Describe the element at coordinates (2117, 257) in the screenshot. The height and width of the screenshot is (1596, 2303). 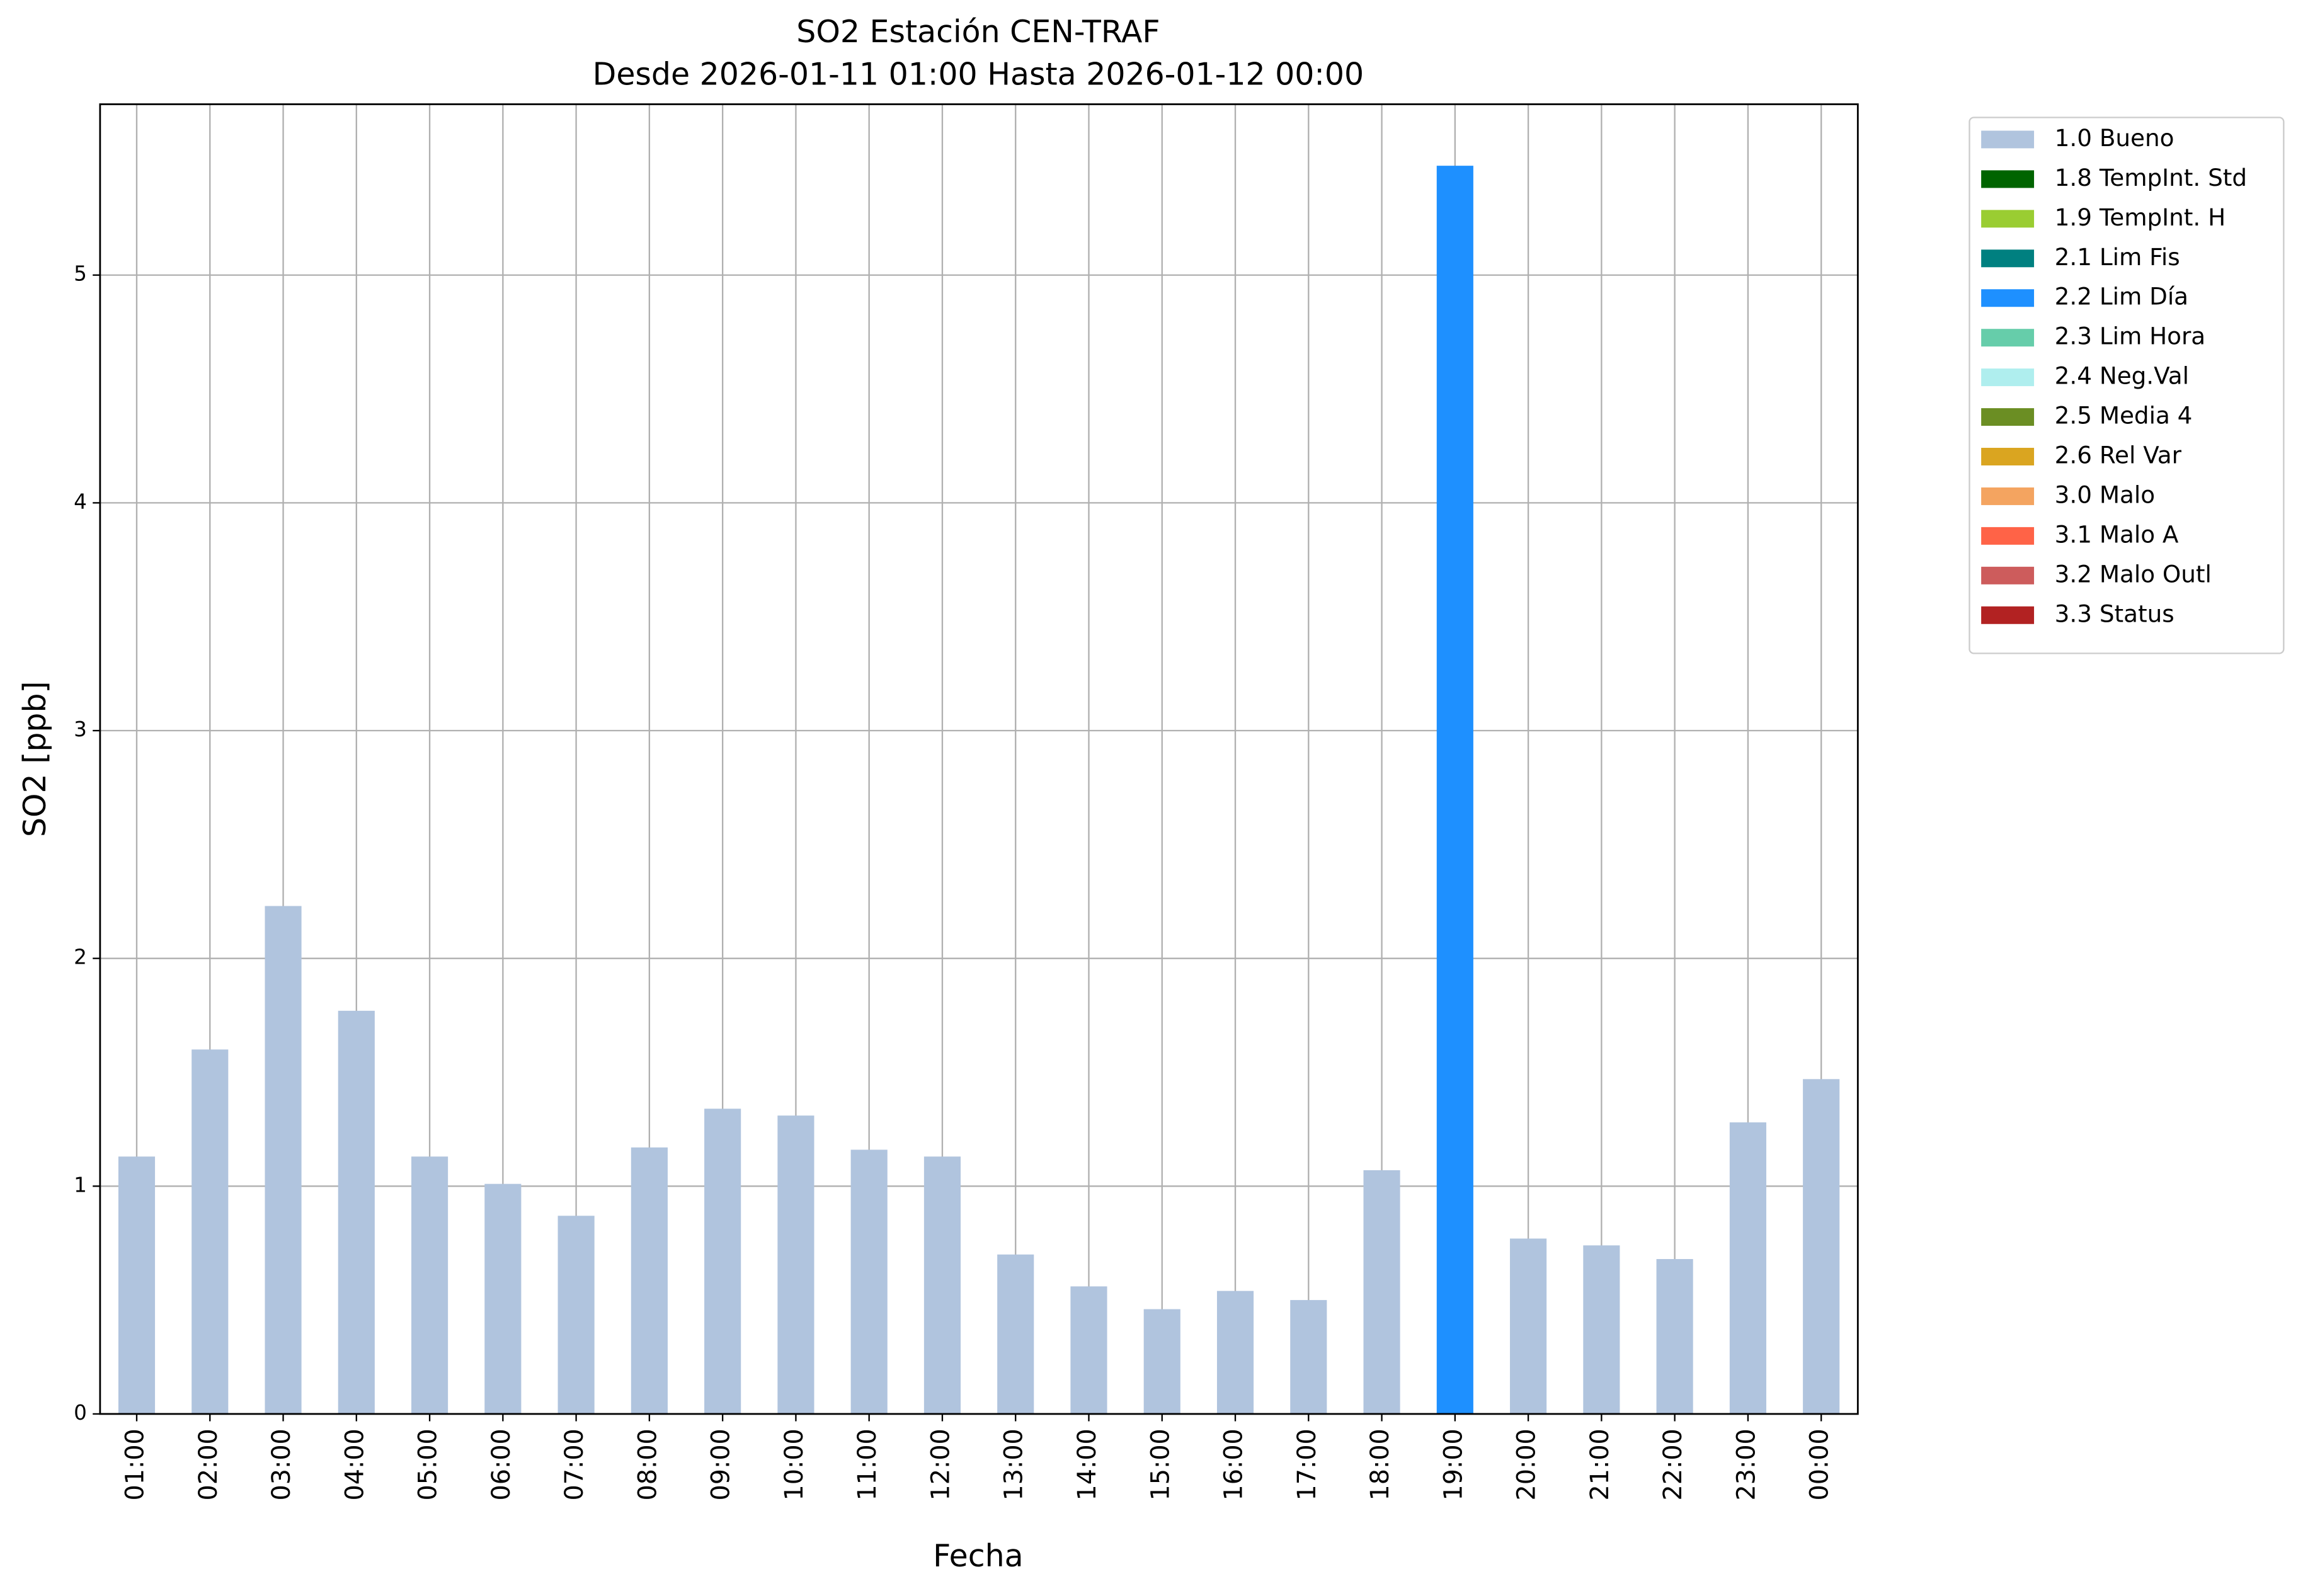
I see `legend-label: 2.1 Lim Fis` at that location.